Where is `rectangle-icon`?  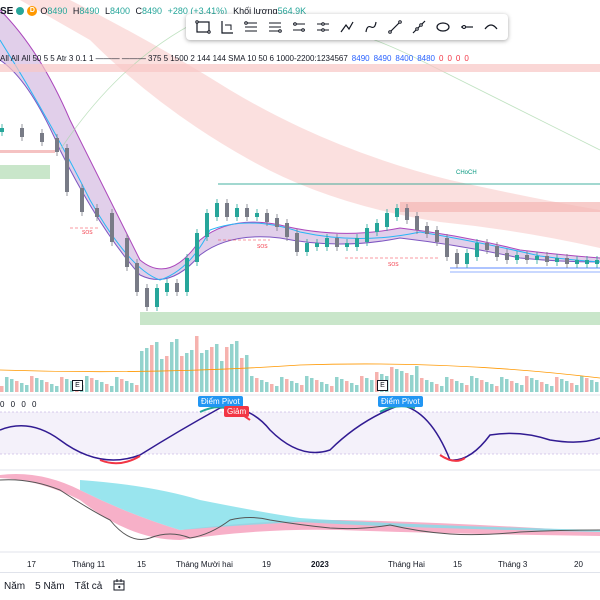 rectangle-icon is located at coordinates (203, 27).